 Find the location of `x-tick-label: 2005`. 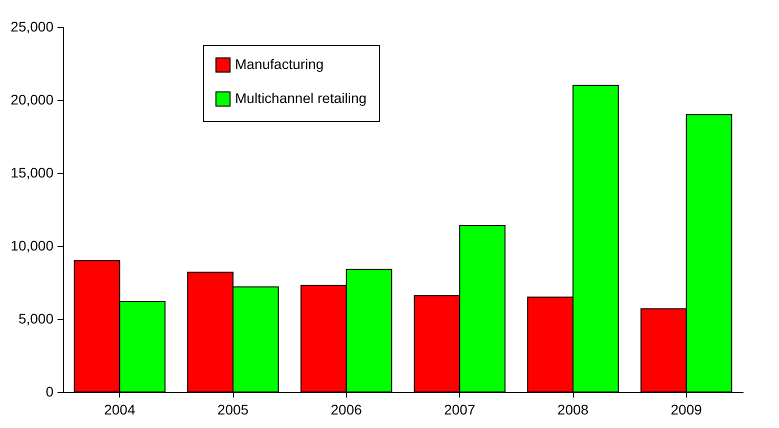

x-tick-label: 2005 is located at coordinates (233, 410).